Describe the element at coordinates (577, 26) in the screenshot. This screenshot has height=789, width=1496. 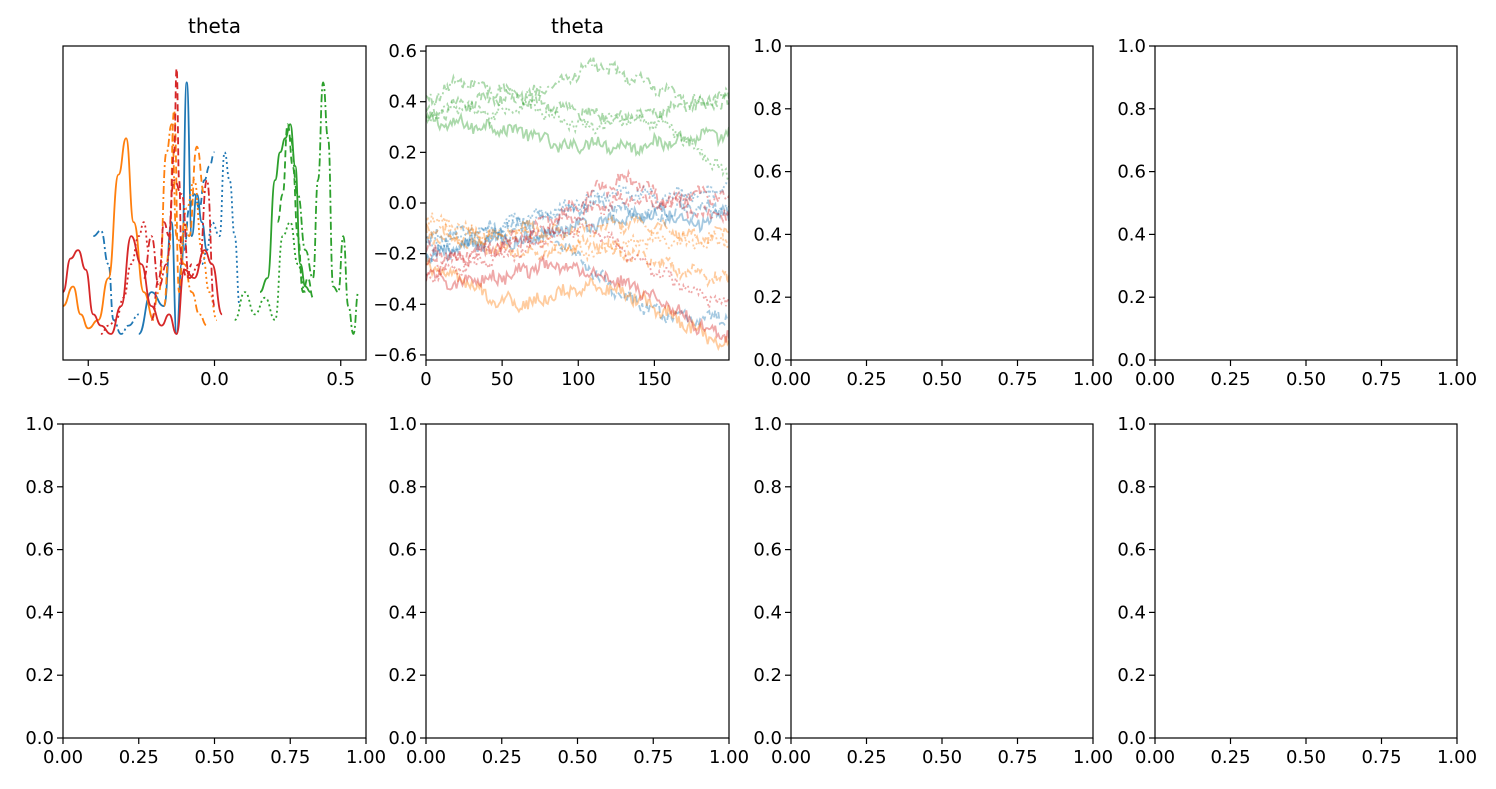
I see `axes-title: theta` at that location.